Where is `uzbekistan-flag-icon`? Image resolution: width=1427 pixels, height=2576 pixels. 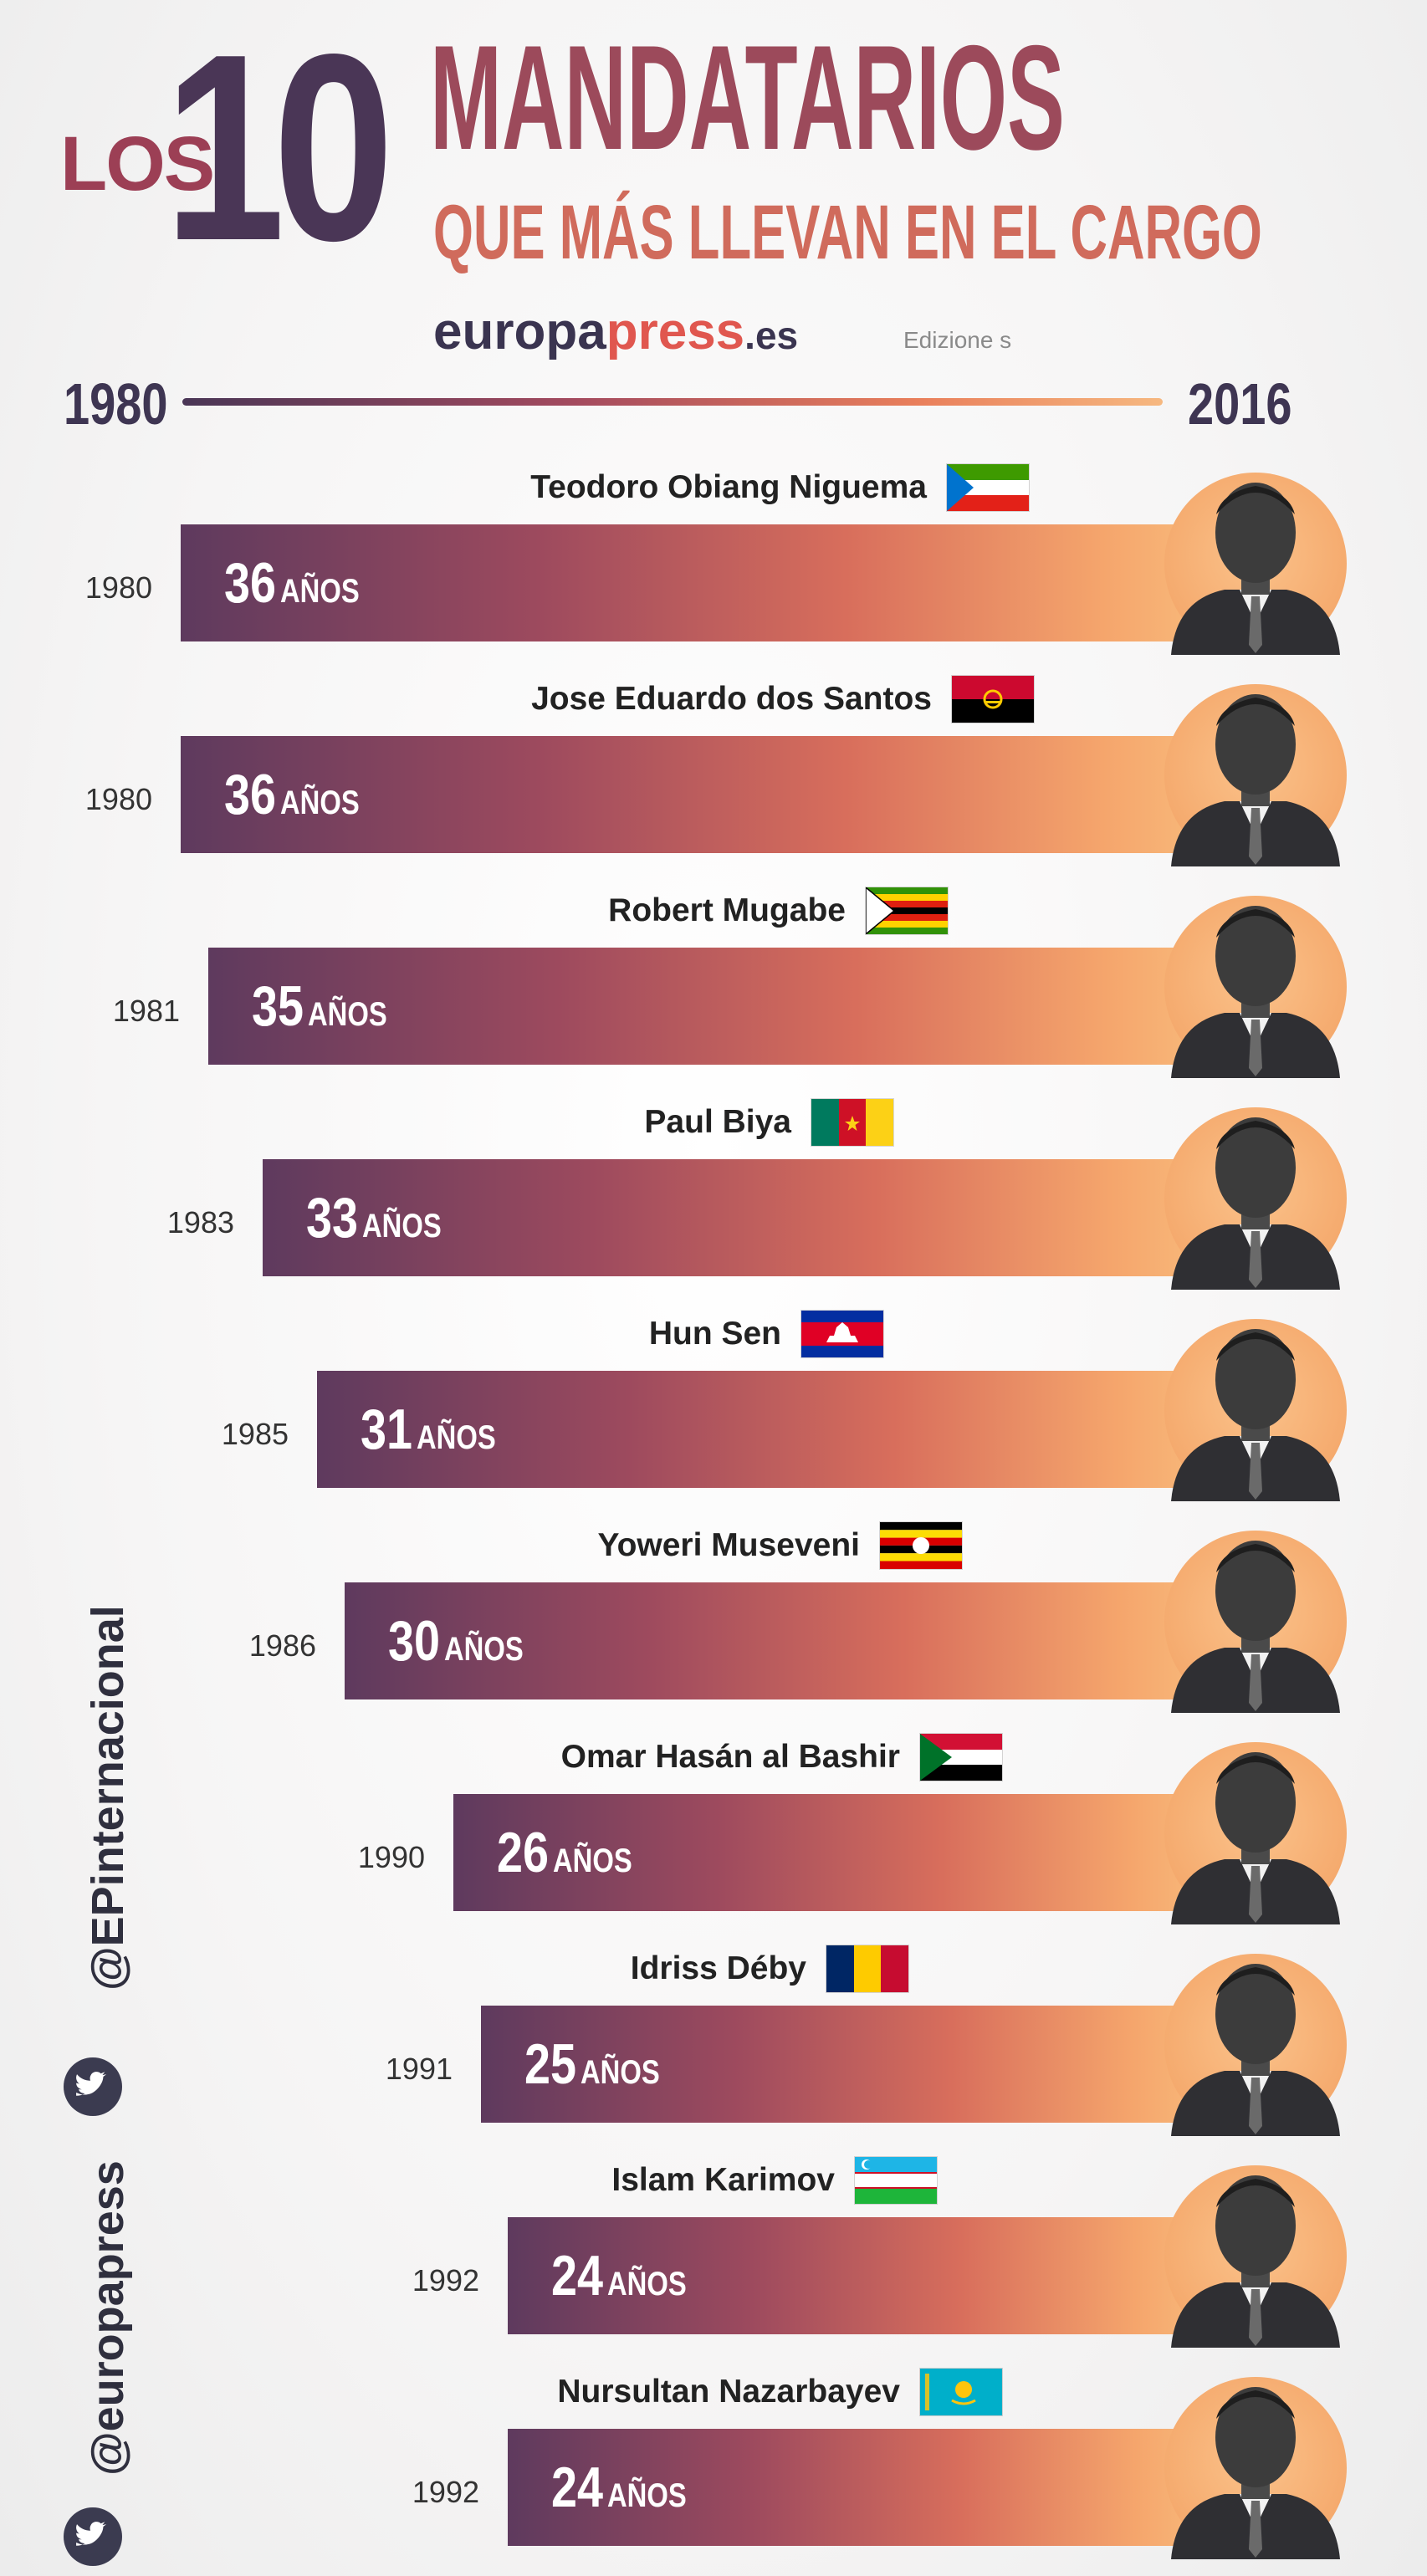 uzbekistan-flag-icon is located at coordinates (896, 2180).